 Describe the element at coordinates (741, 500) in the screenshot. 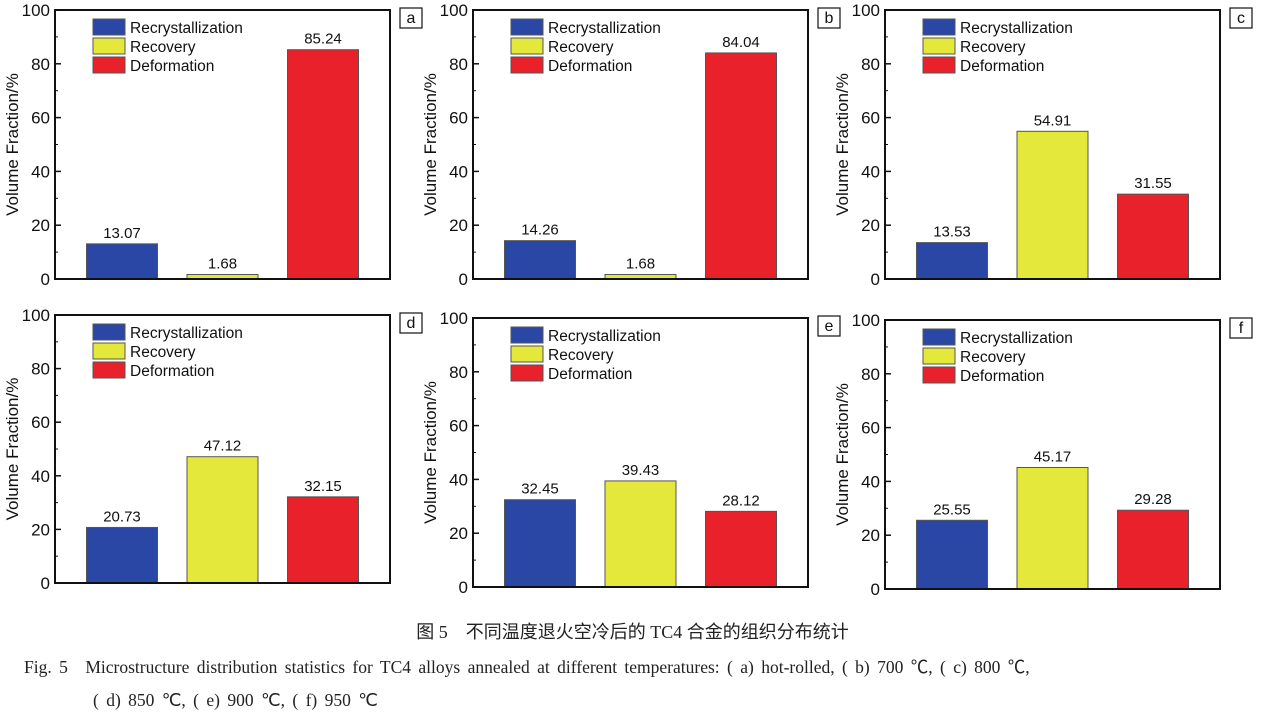

I see `data-label: 28.12` at that location.